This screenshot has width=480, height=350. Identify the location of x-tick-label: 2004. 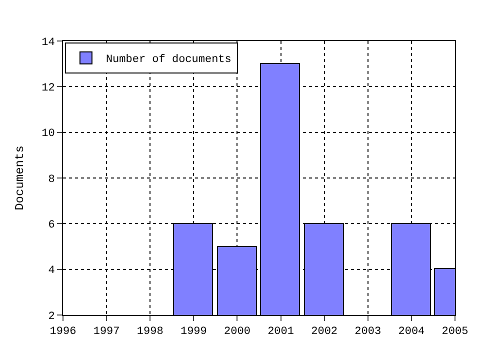
(412, 332).